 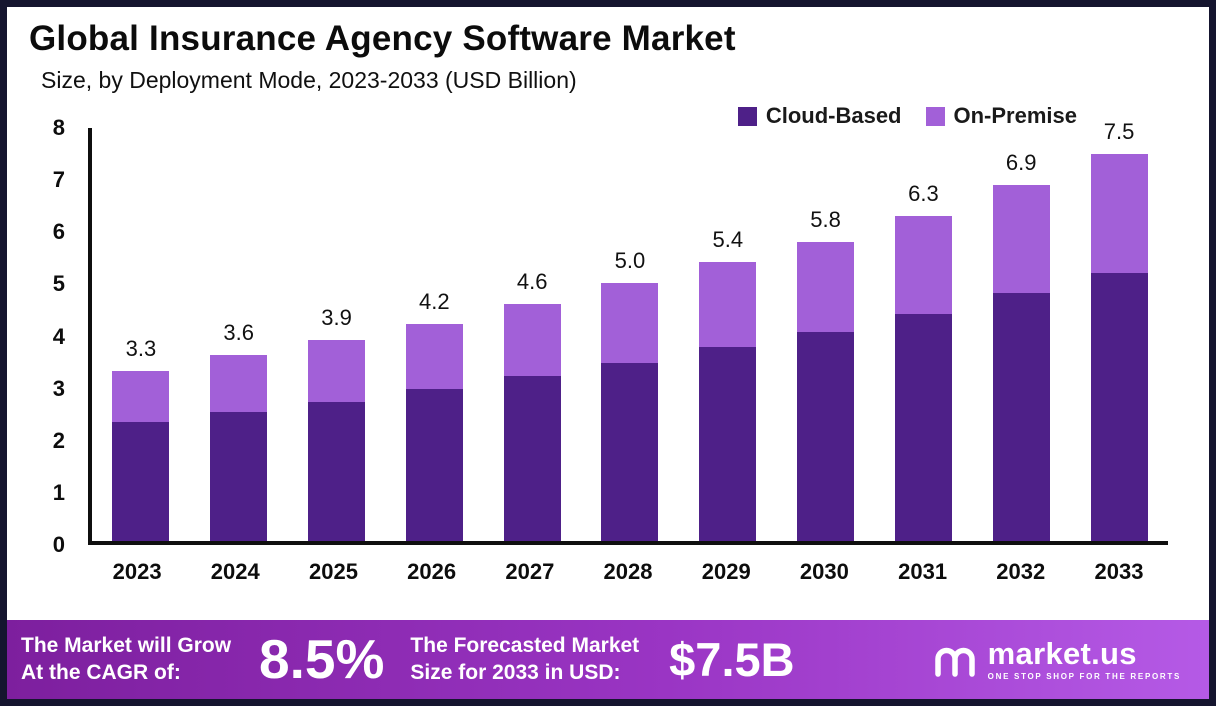 What do you see at coordinates (58, 127) in the screenshot?
I see `y-axis-tick-label: 8` at bounding box center [58, 127].